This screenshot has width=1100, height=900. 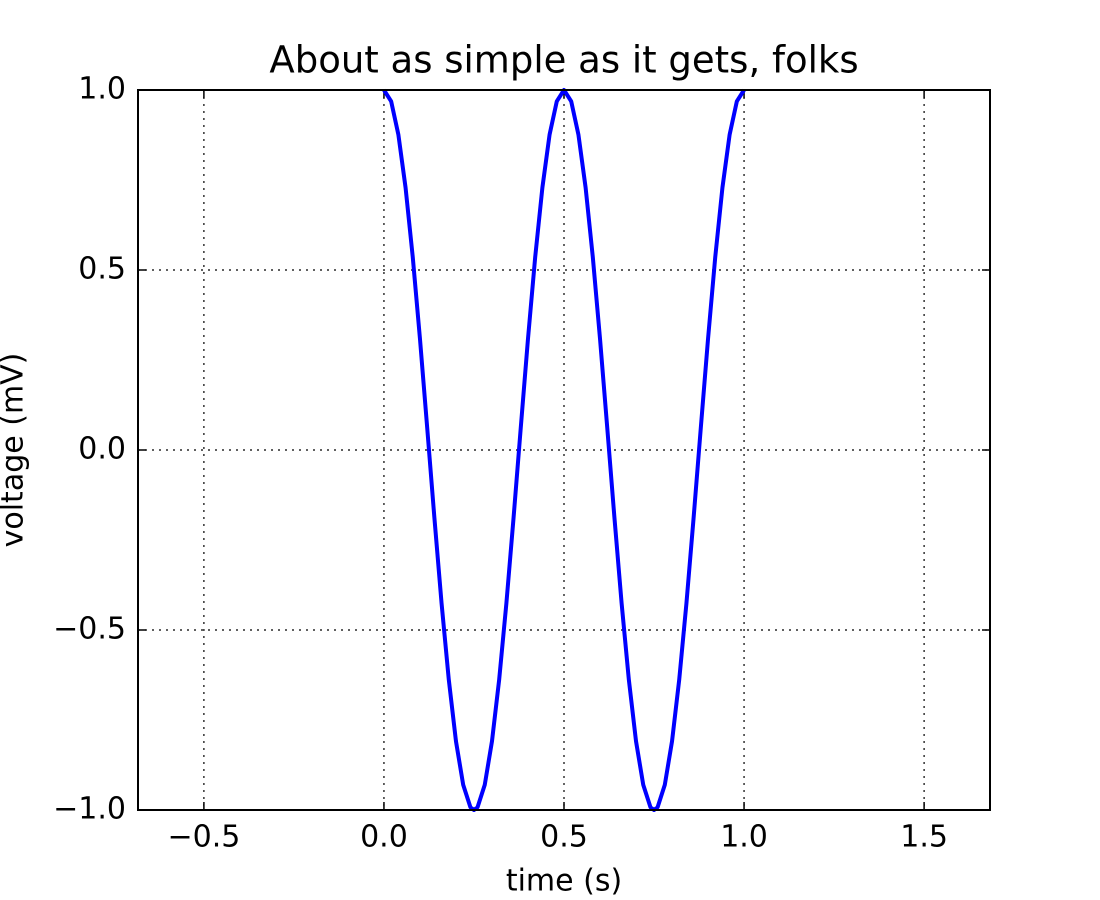 I want to click on y-axis-label: voltage (mV), so click(x=15, y=450).